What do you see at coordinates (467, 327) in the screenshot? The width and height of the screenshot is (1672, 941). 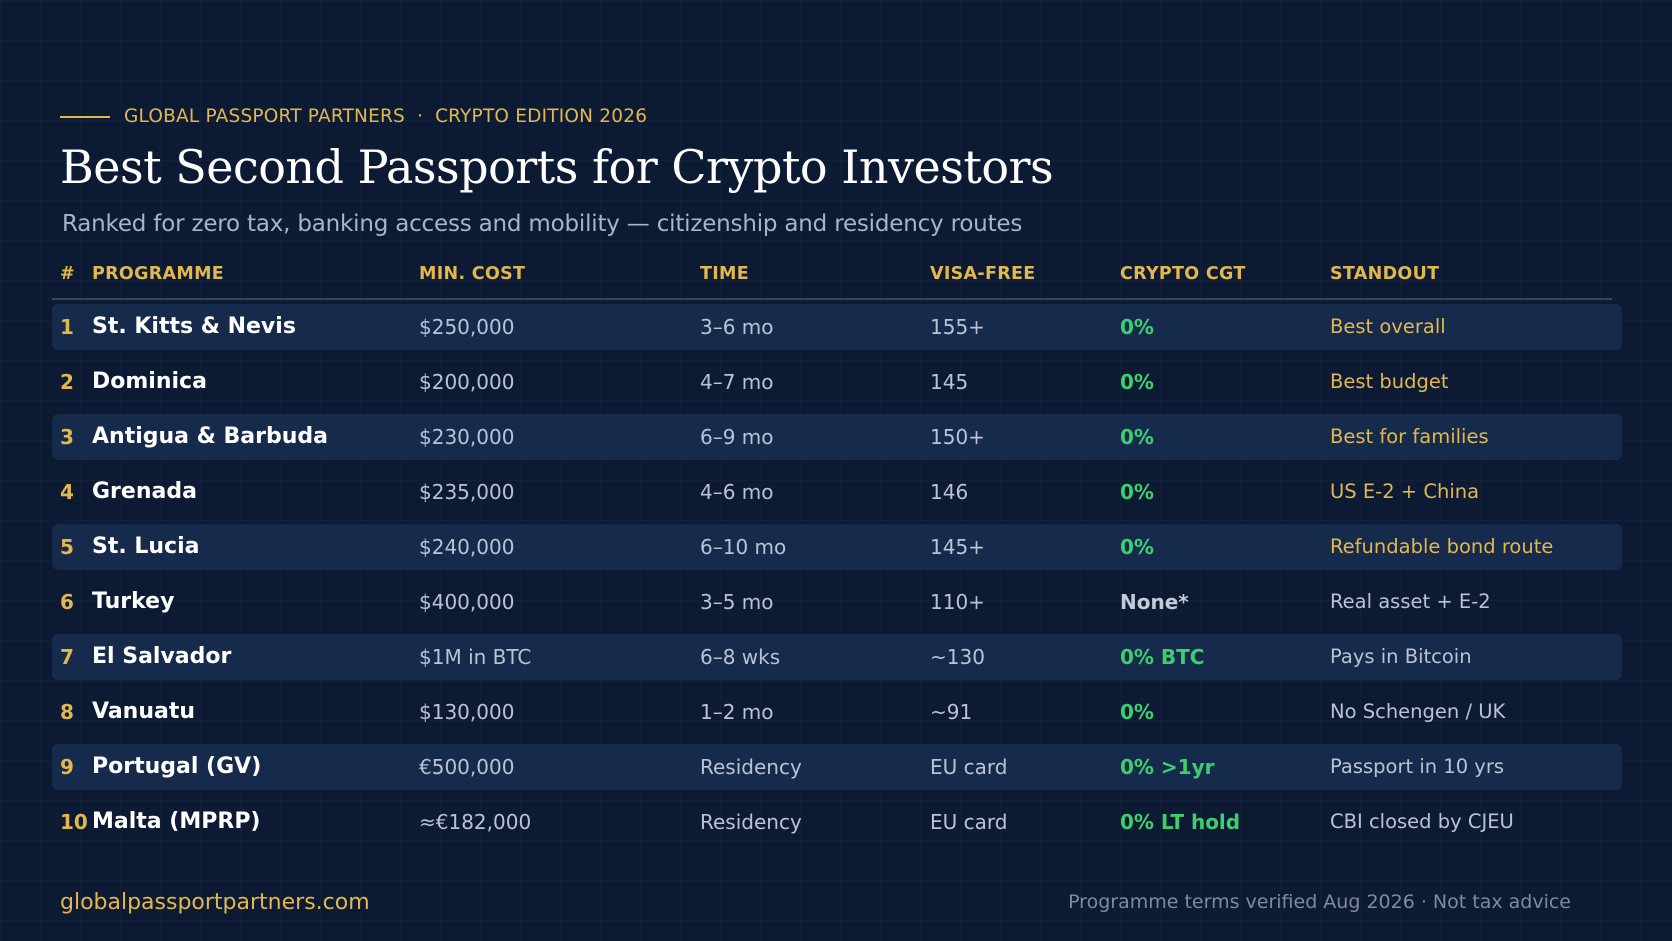 I see `row-cost: $250,000` at bounding box center [467, 327].